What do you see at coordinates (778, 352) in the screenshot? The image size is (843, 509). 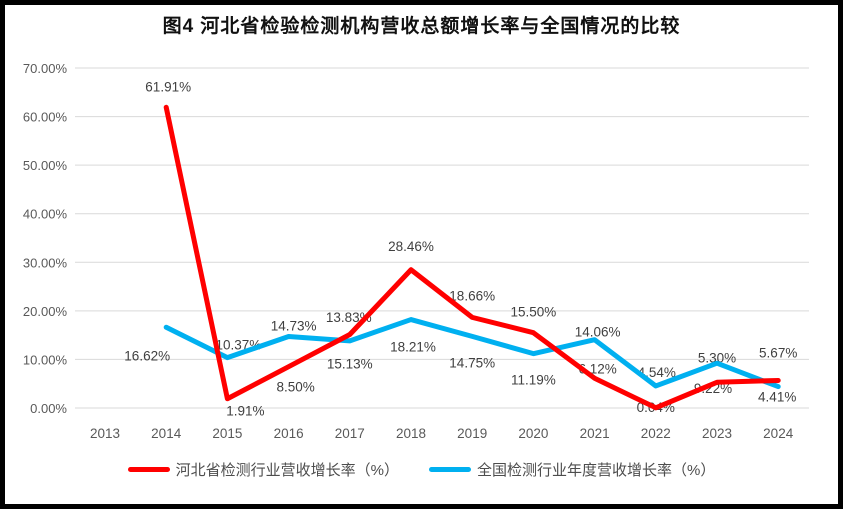 I see `data-label: 5.67%` at bounding box center [778, 352].